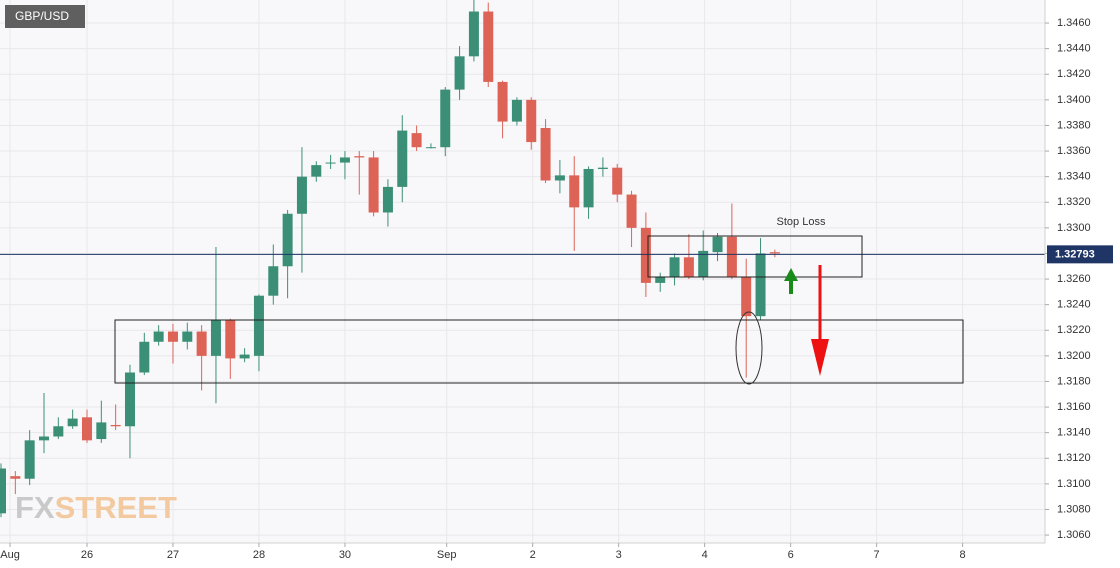  What do you see at coordinates (1074, 74) in the screenshot?
I see `y-tick-label: 1.3420` at bounding box center [1074, 74].